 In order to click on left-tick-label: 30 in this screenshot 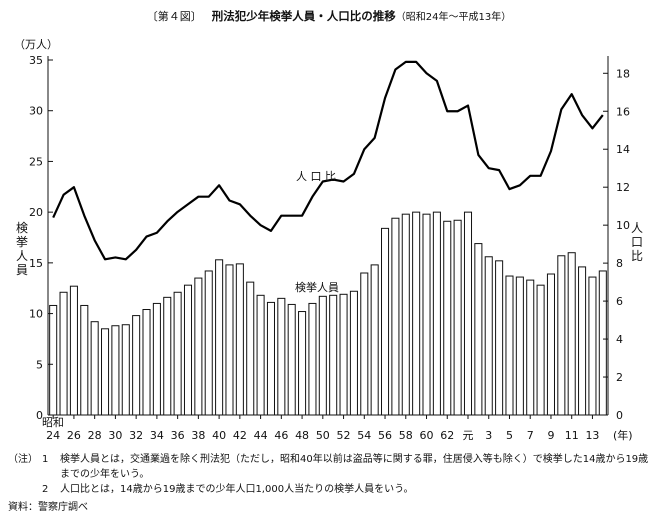, I will do `click(36, 111)`.